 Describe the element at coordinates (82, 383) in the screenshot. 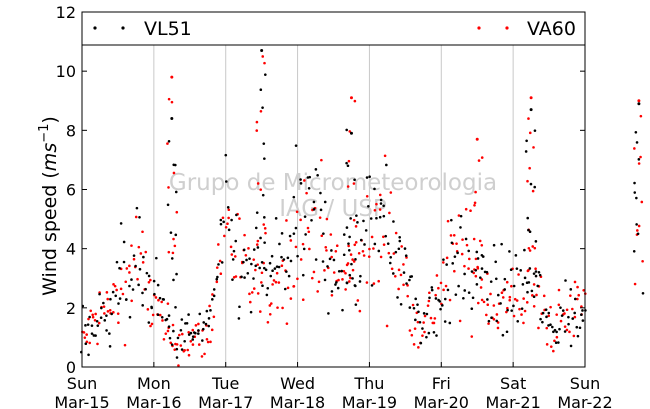

I see `x-tick-day: Sun` at that location.